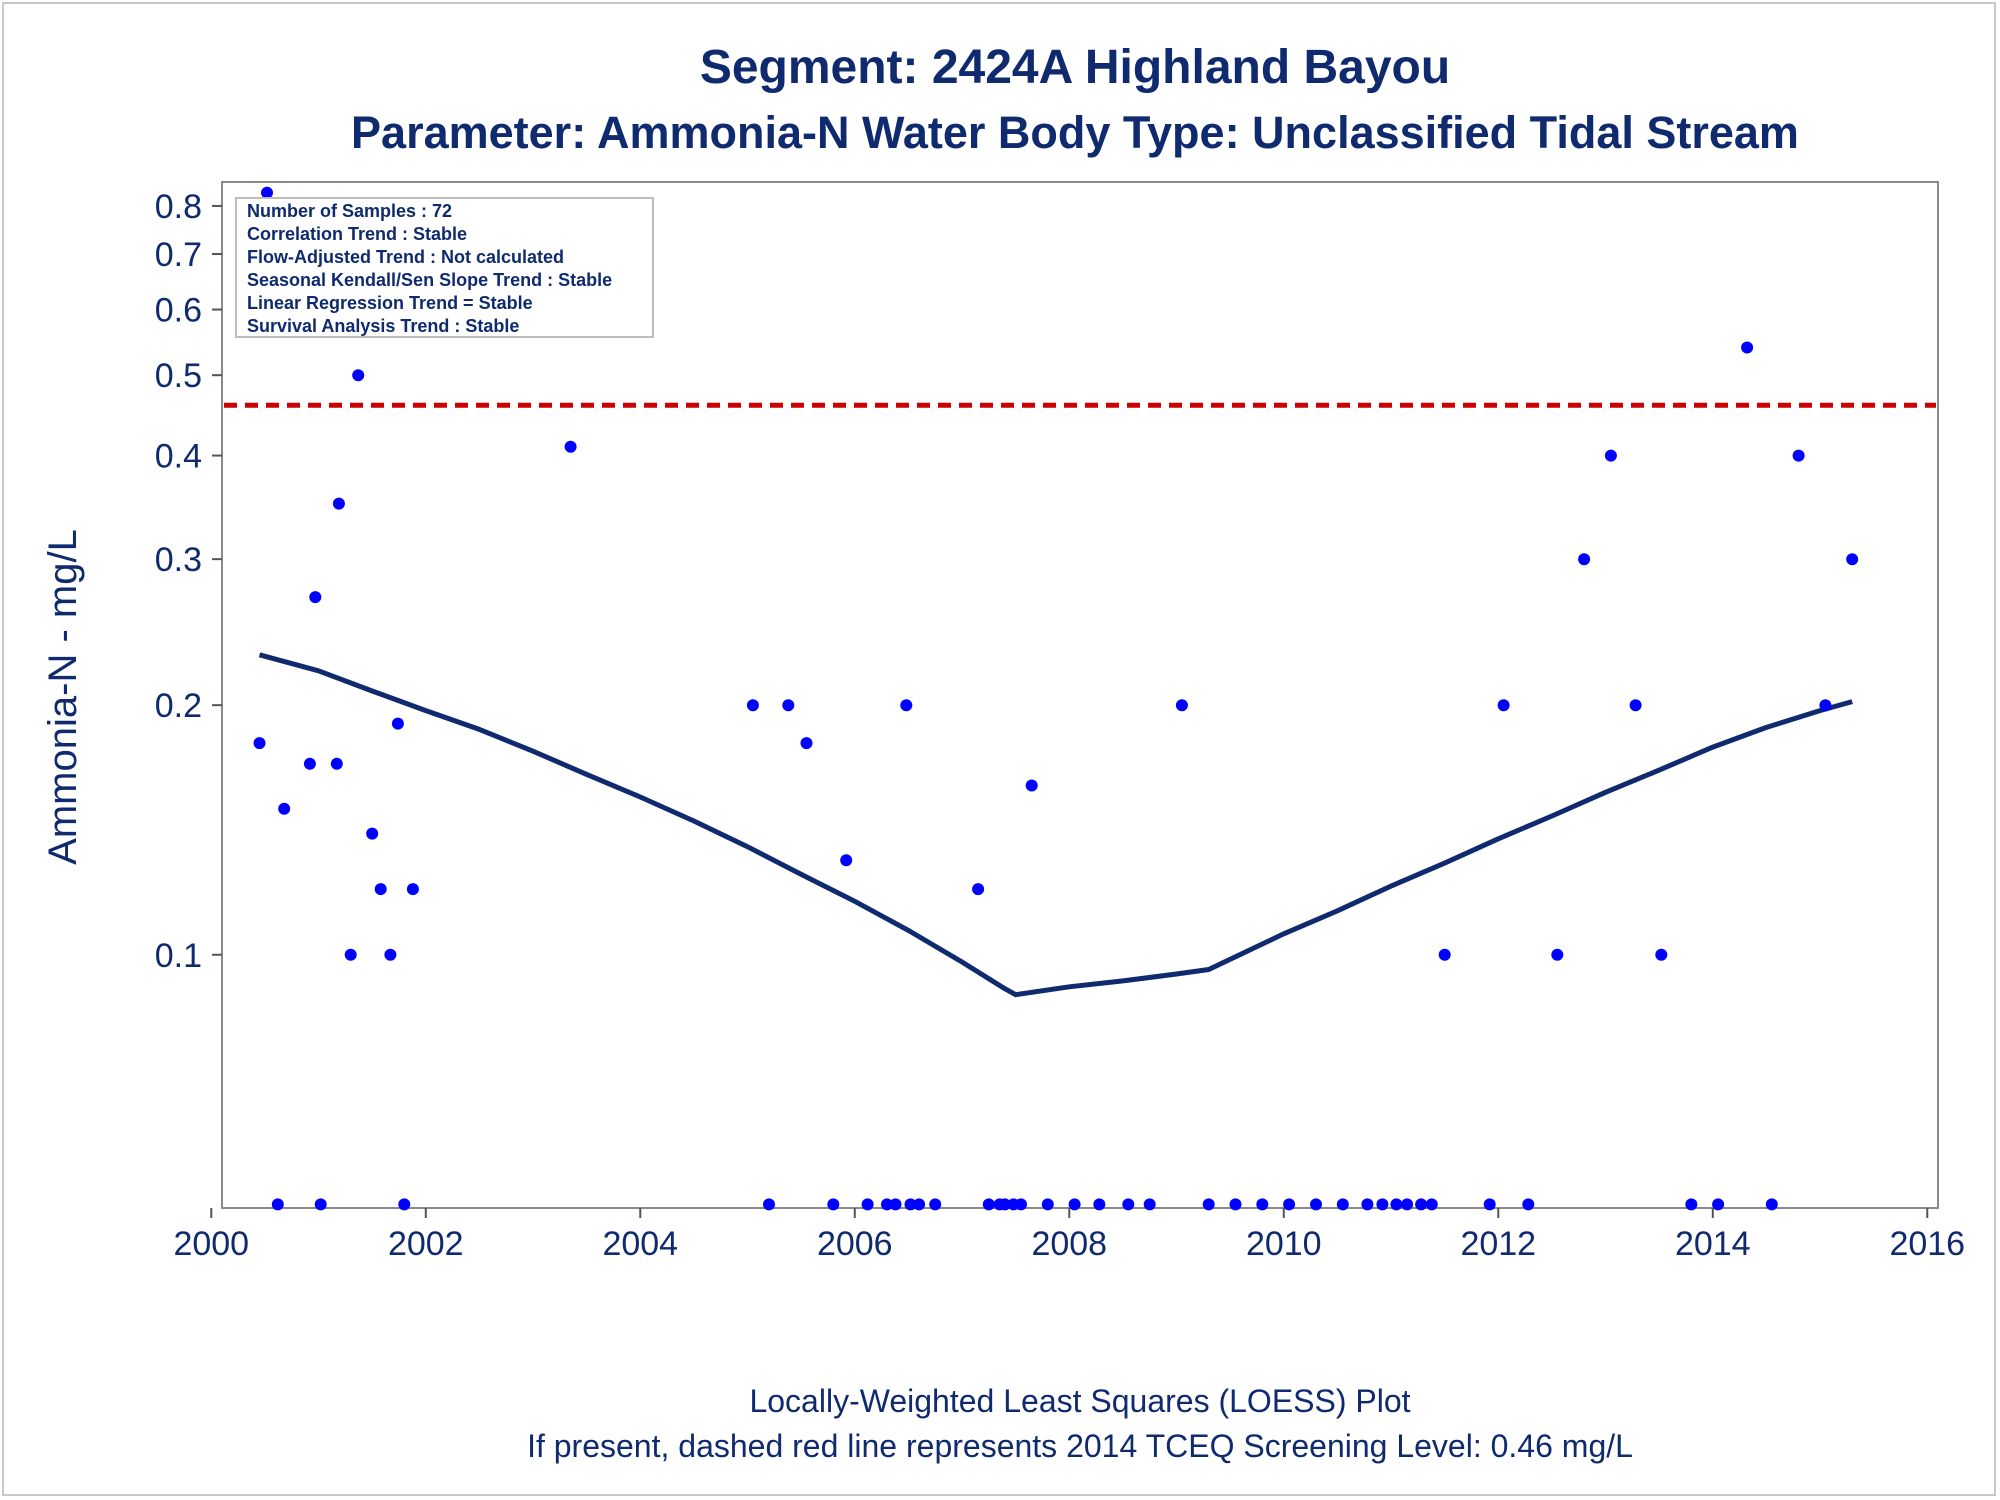 The width and height of the screenshot is (2000, 1500). What do you see at coordinates (1498, 1244) in the screenshot?
I see `x-tick-label: 2012` at bounding box center [1498, 1244].